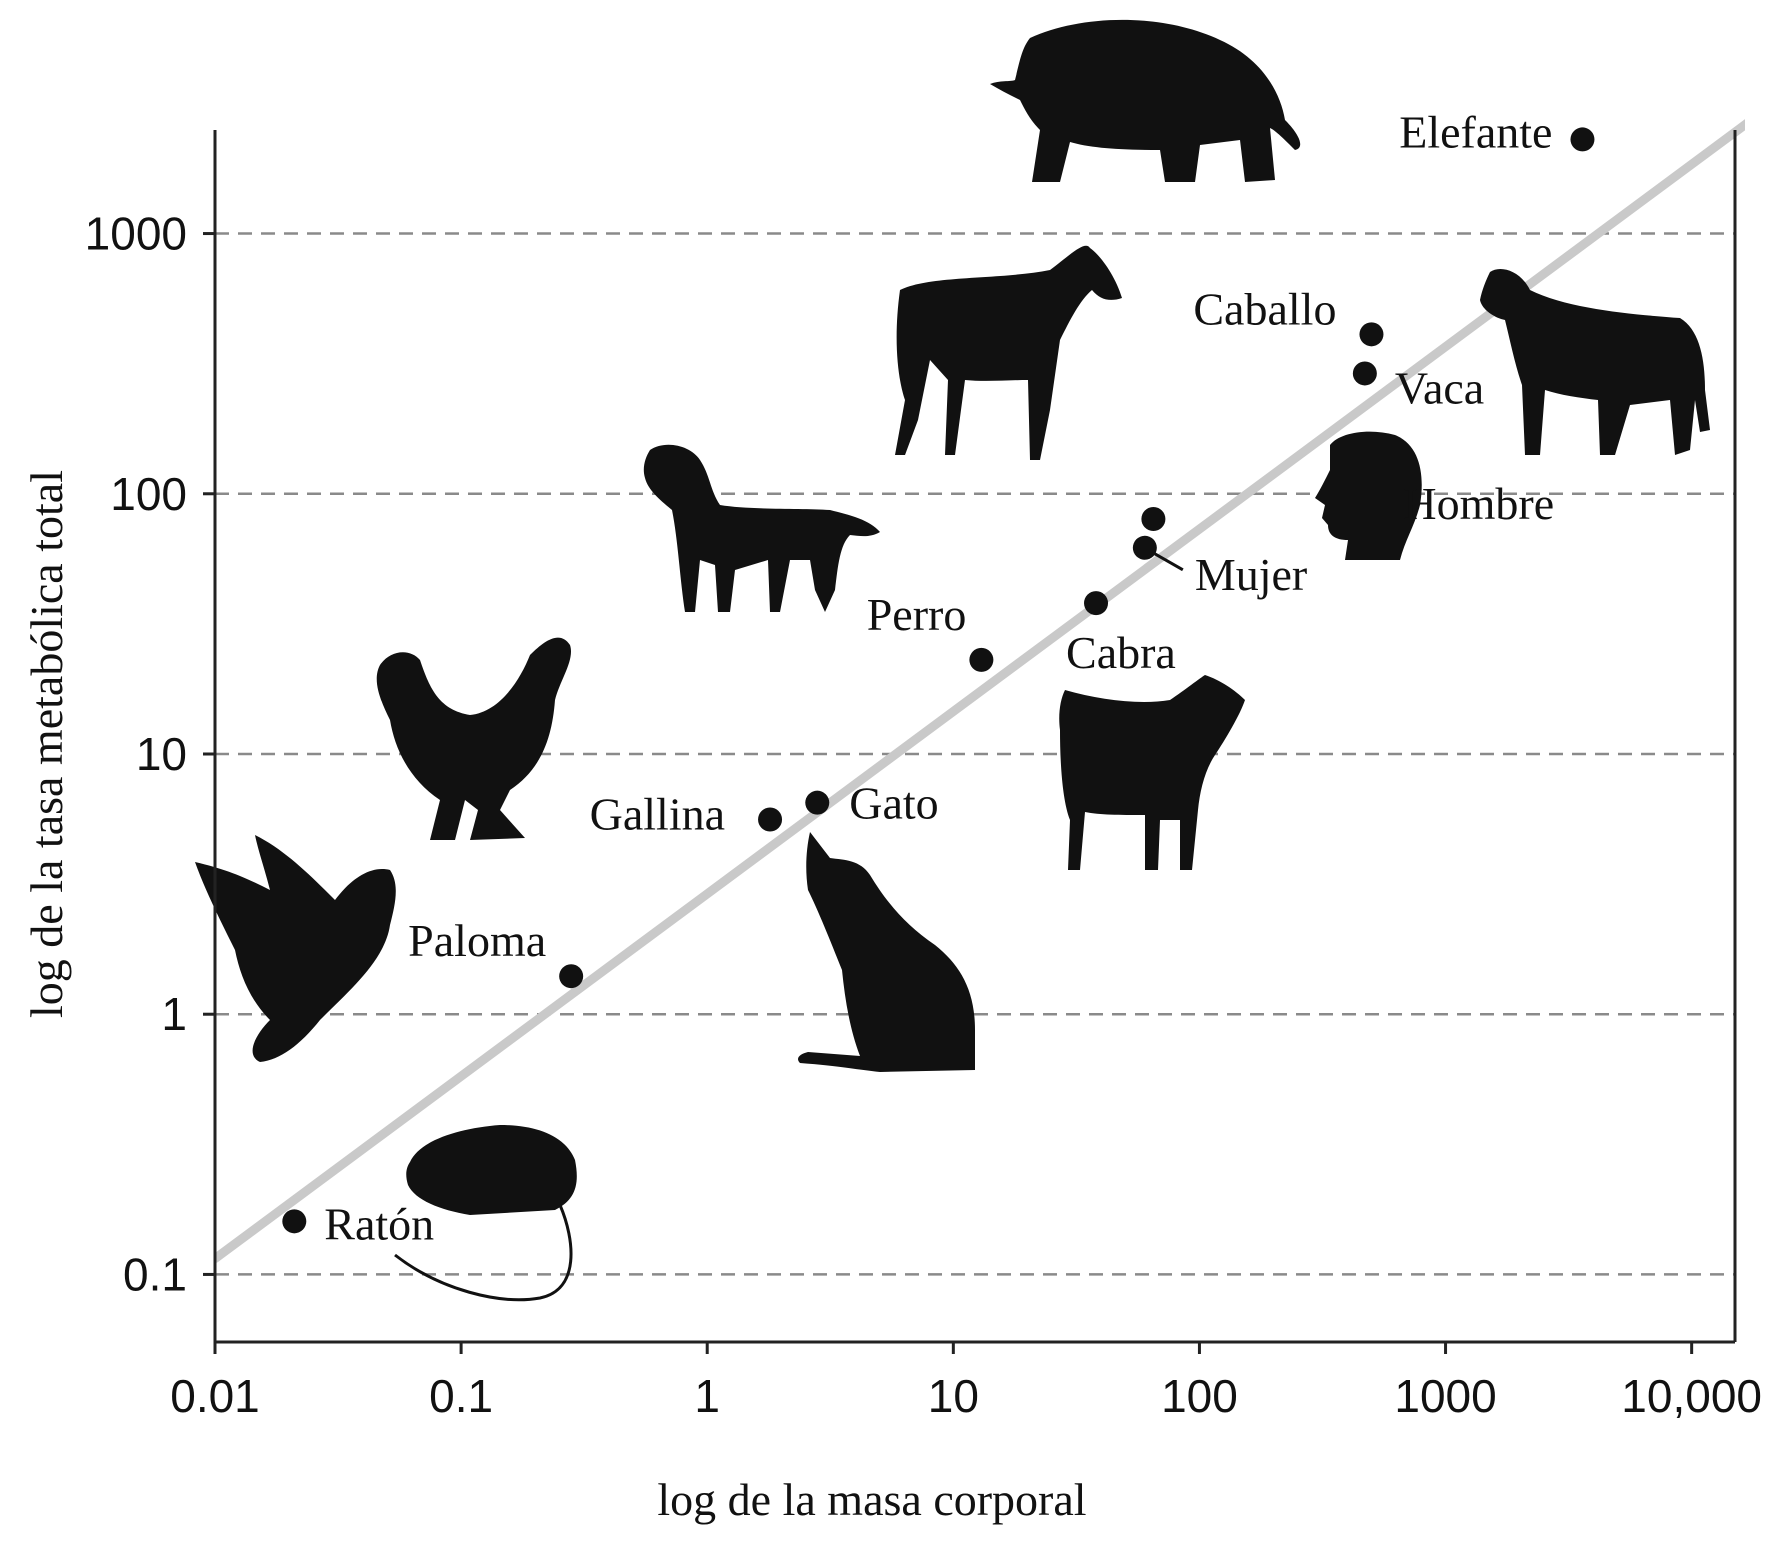  I want to click on cow-icon, so click(1595, 362).